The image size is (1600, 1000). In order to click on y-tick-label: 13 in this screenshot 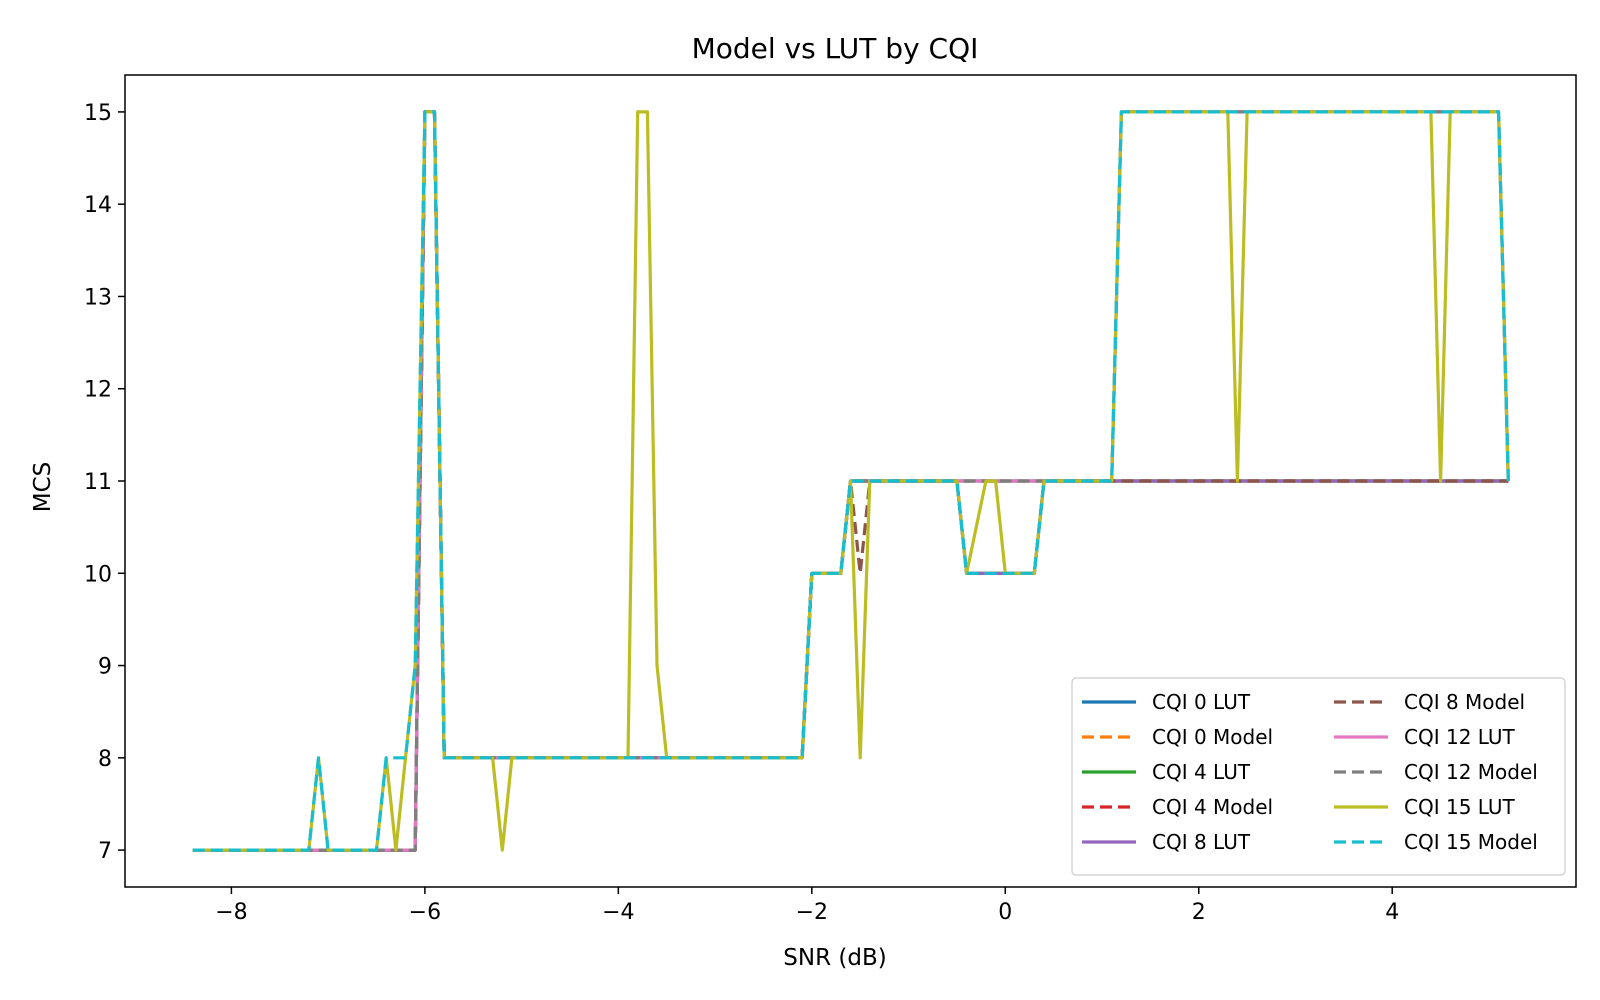, I will do `click(98, 297)`.